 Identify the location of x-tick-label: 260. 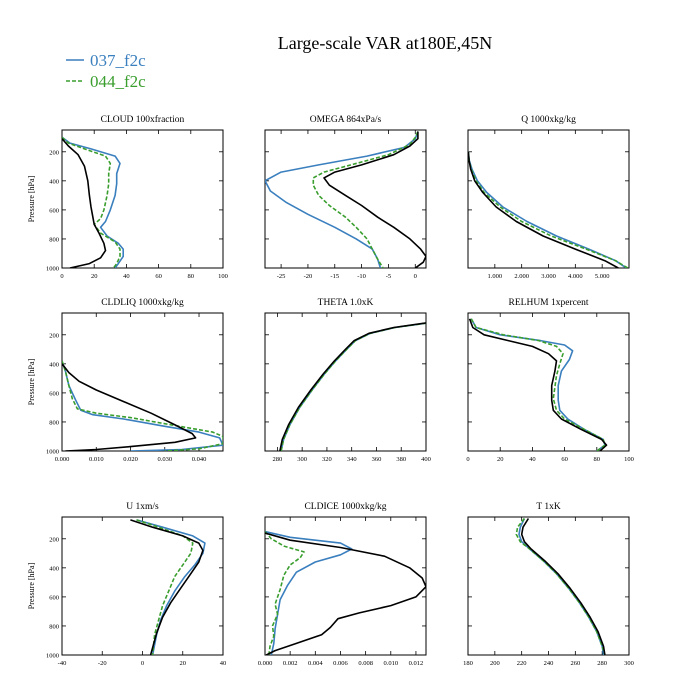
(575, 663).